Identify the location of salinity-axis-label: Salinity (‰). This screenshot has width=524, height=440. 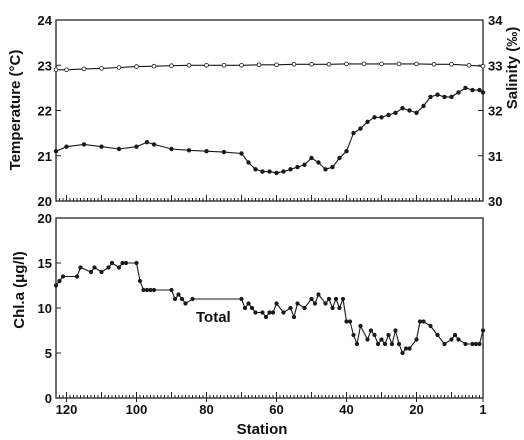
(512, 68).